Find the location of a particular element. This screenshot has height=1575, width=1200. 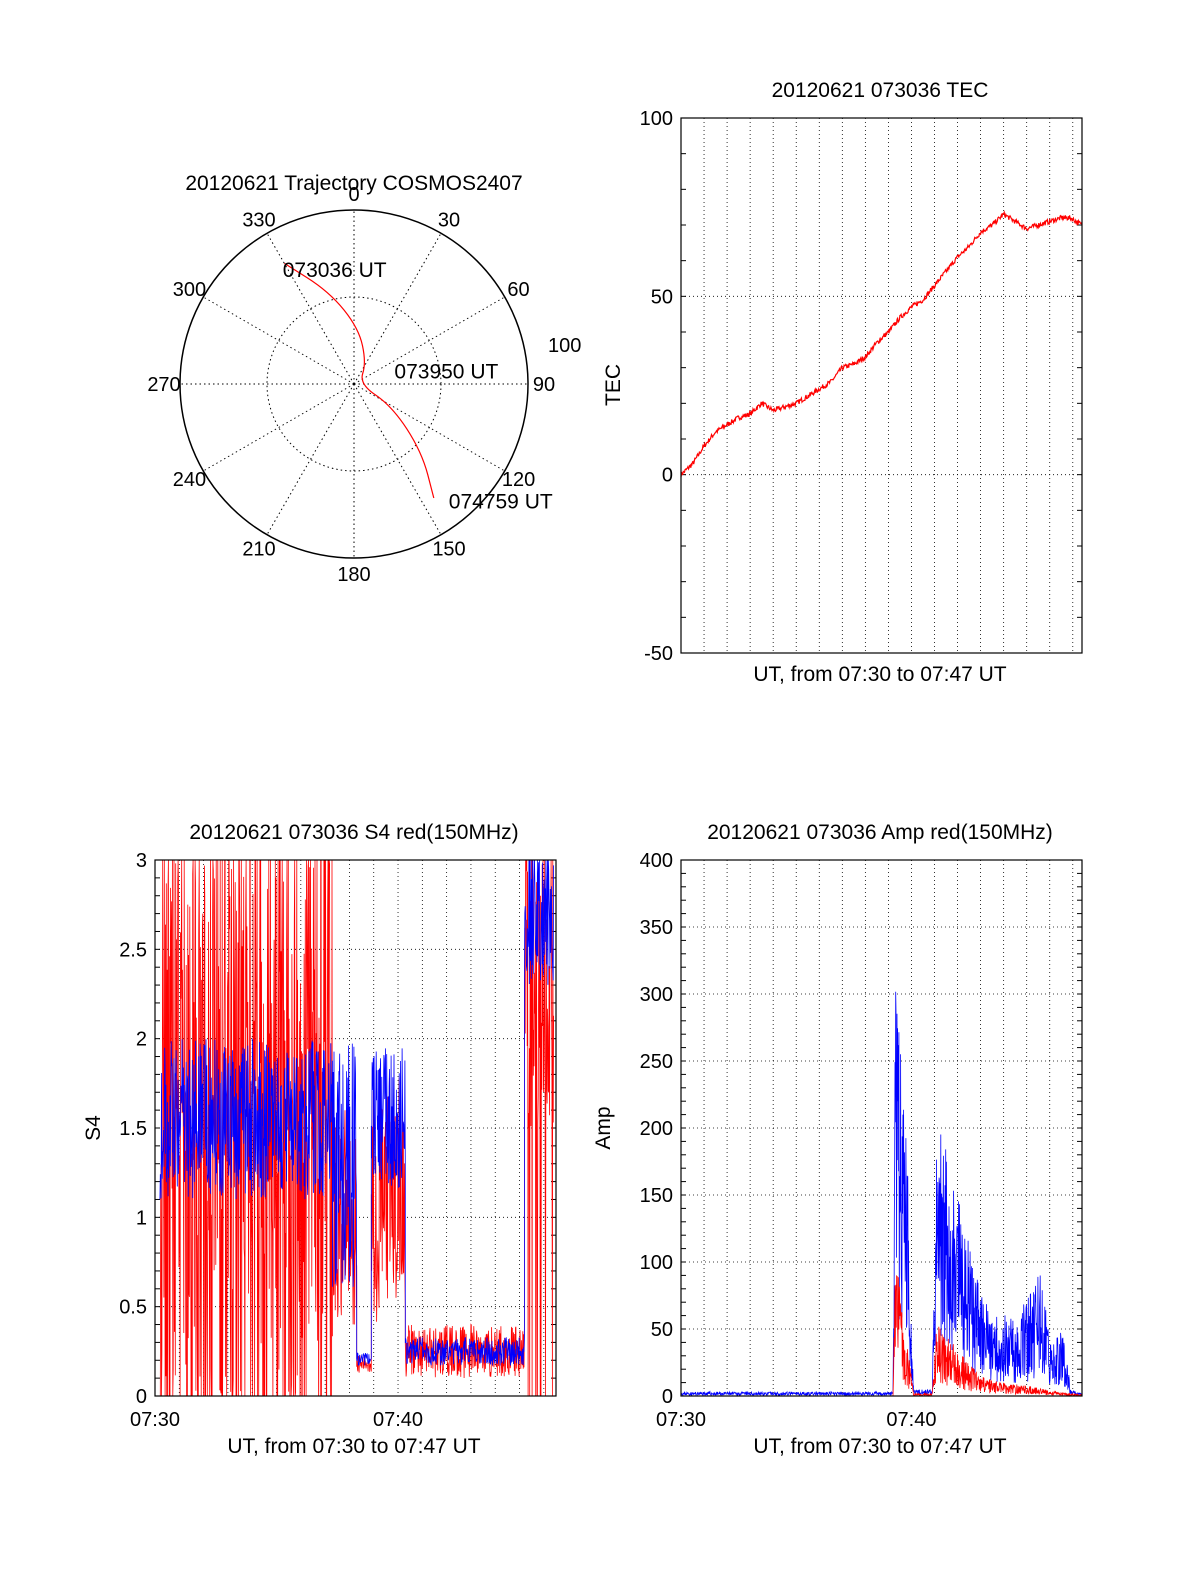

polar-angle-label: 150 is located at coordinates (448, 550).